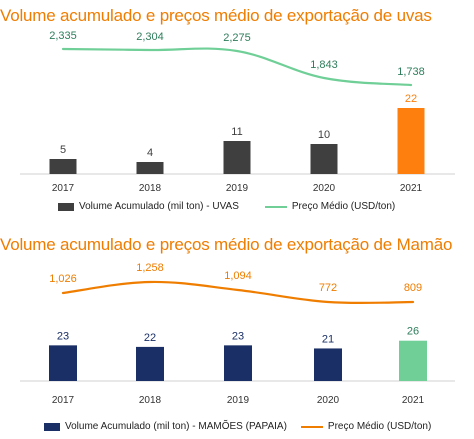  I want to click on bar-value-label-uvas-2017: 5, so click(63, 150).